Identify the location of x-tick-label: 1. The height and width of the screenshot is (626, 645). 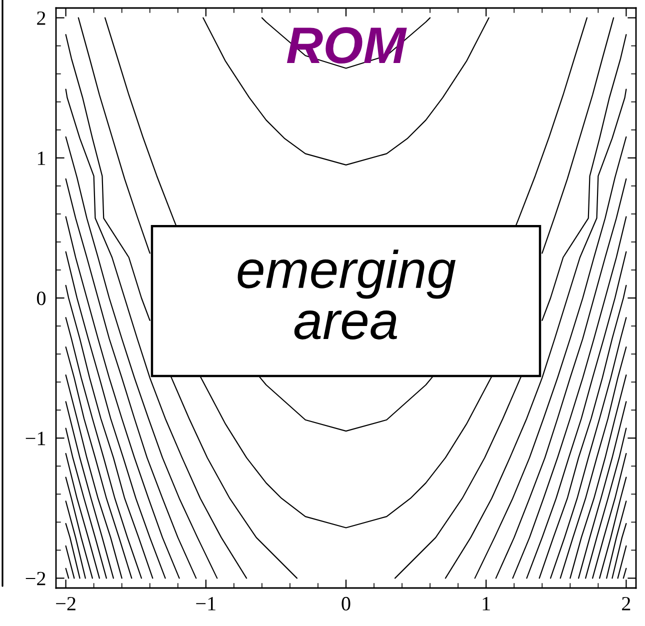
(486, 603).